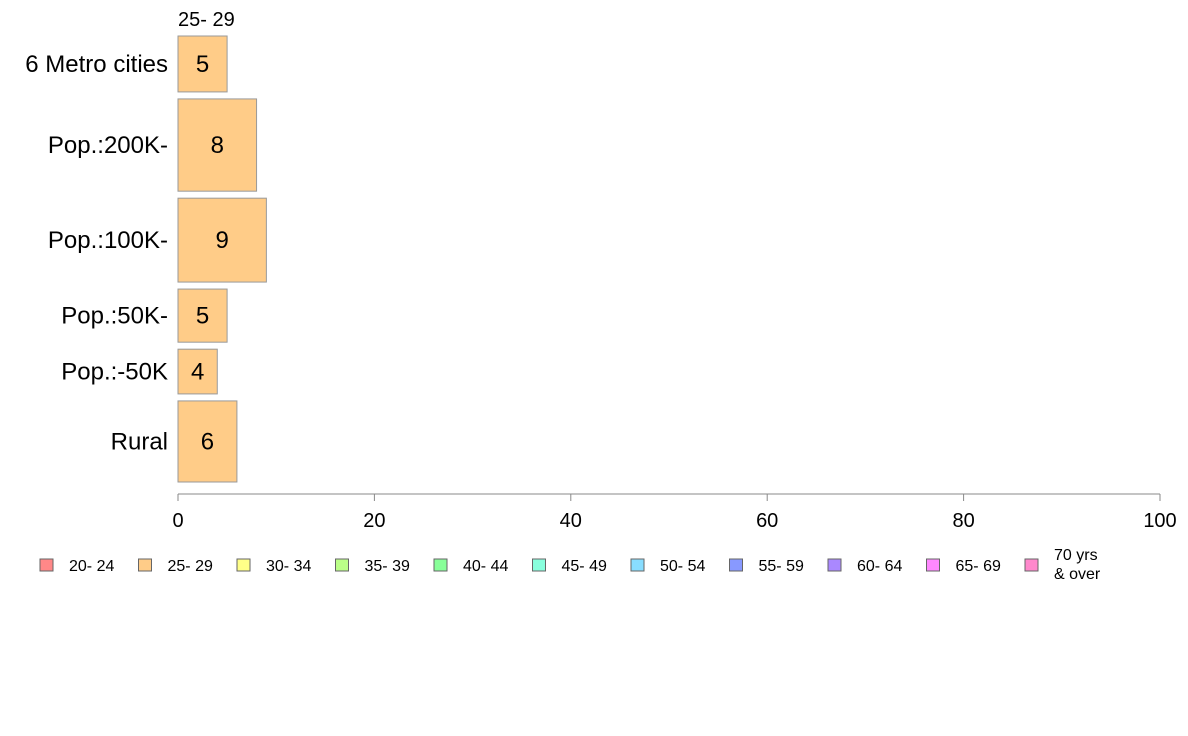  I want to click on category-label: Pop.:100K-, so click(108, 240).